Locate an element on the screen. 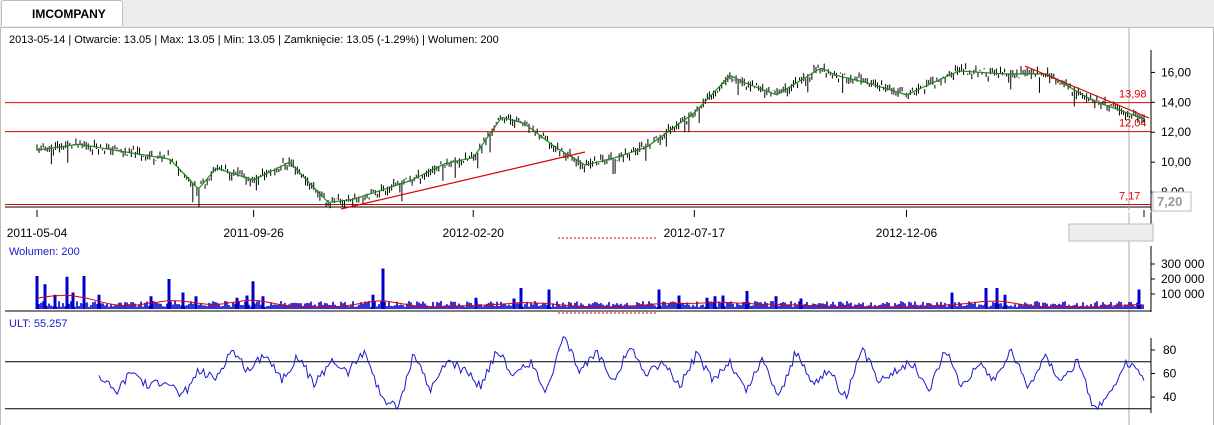 Image resolution: width=1214 pixels, height=425 pixels. trend-line-rising is located at coordinates (463, 180).